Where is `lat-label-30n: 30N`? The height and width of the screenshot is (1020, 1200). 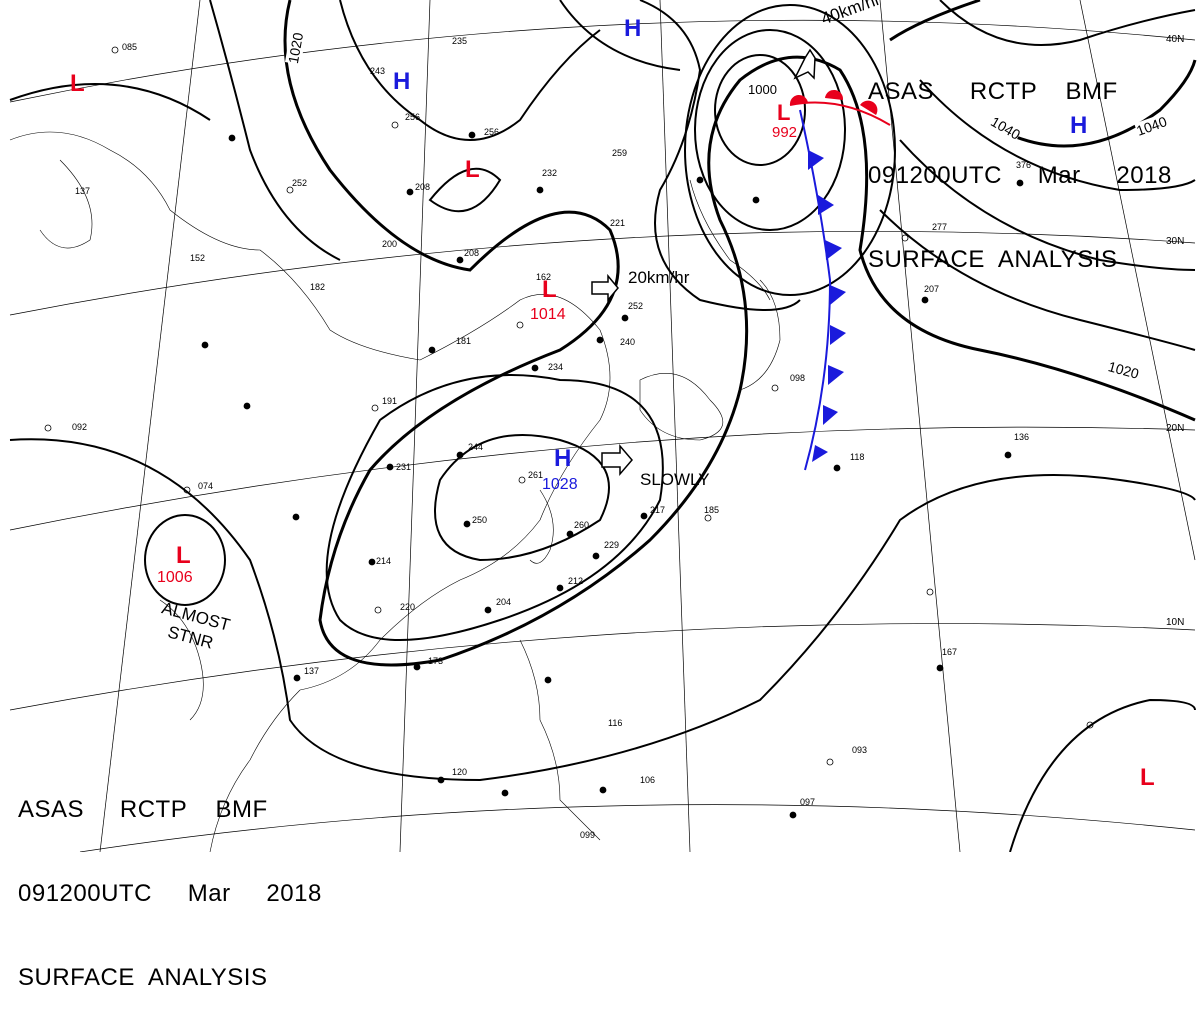 lat-label-30n: 30N is located at coordinates (1175, 241).